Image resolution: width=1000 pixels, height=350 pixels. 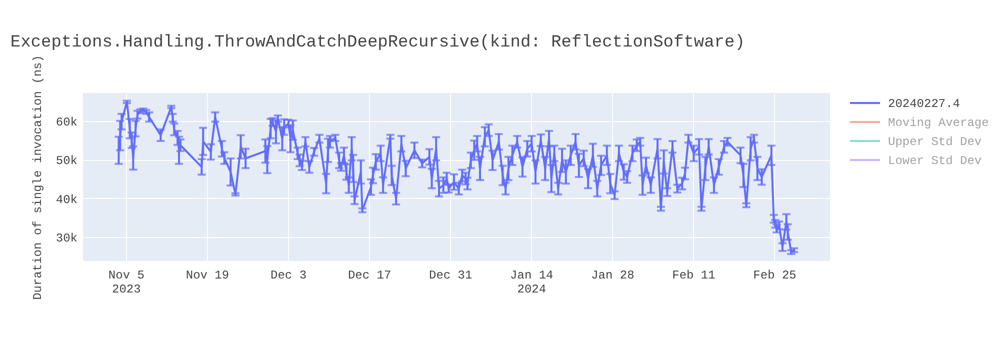 I want to click on x-tick-label: Jan 28, so click(x=612, y=275).